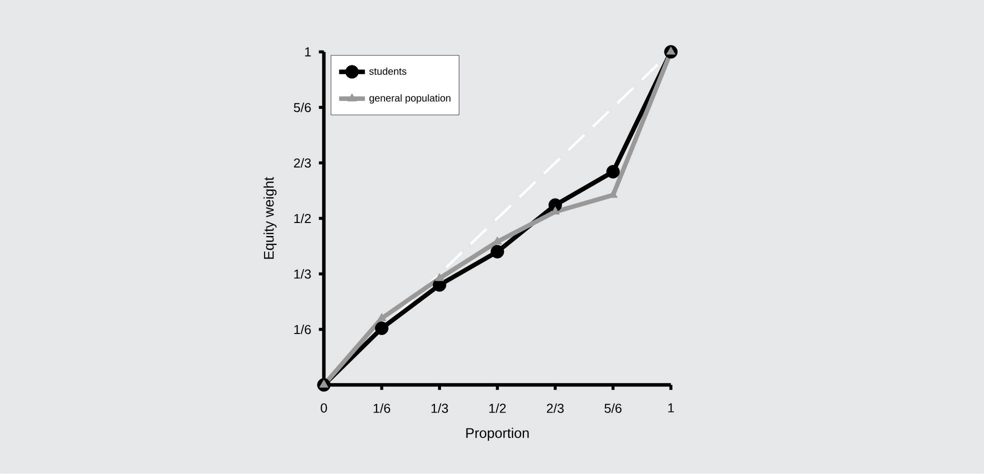 The height and width of the screenshot is (474, 984). I want to click on y-tick-label: 1/6, so click(302, 329).